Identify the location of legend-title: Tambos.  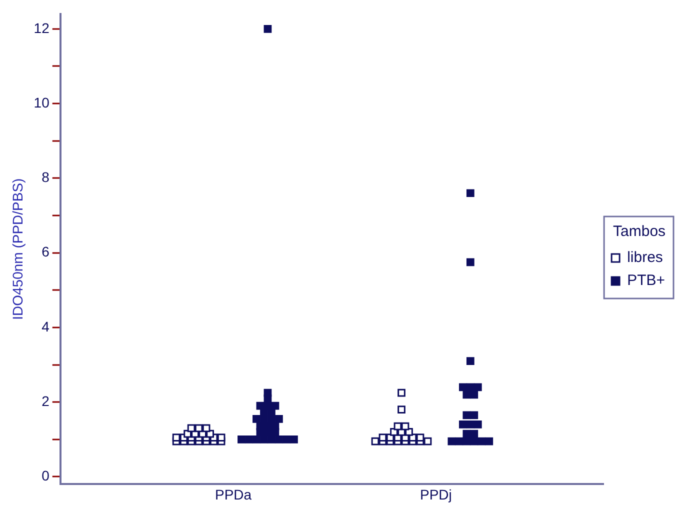
(639, 231).